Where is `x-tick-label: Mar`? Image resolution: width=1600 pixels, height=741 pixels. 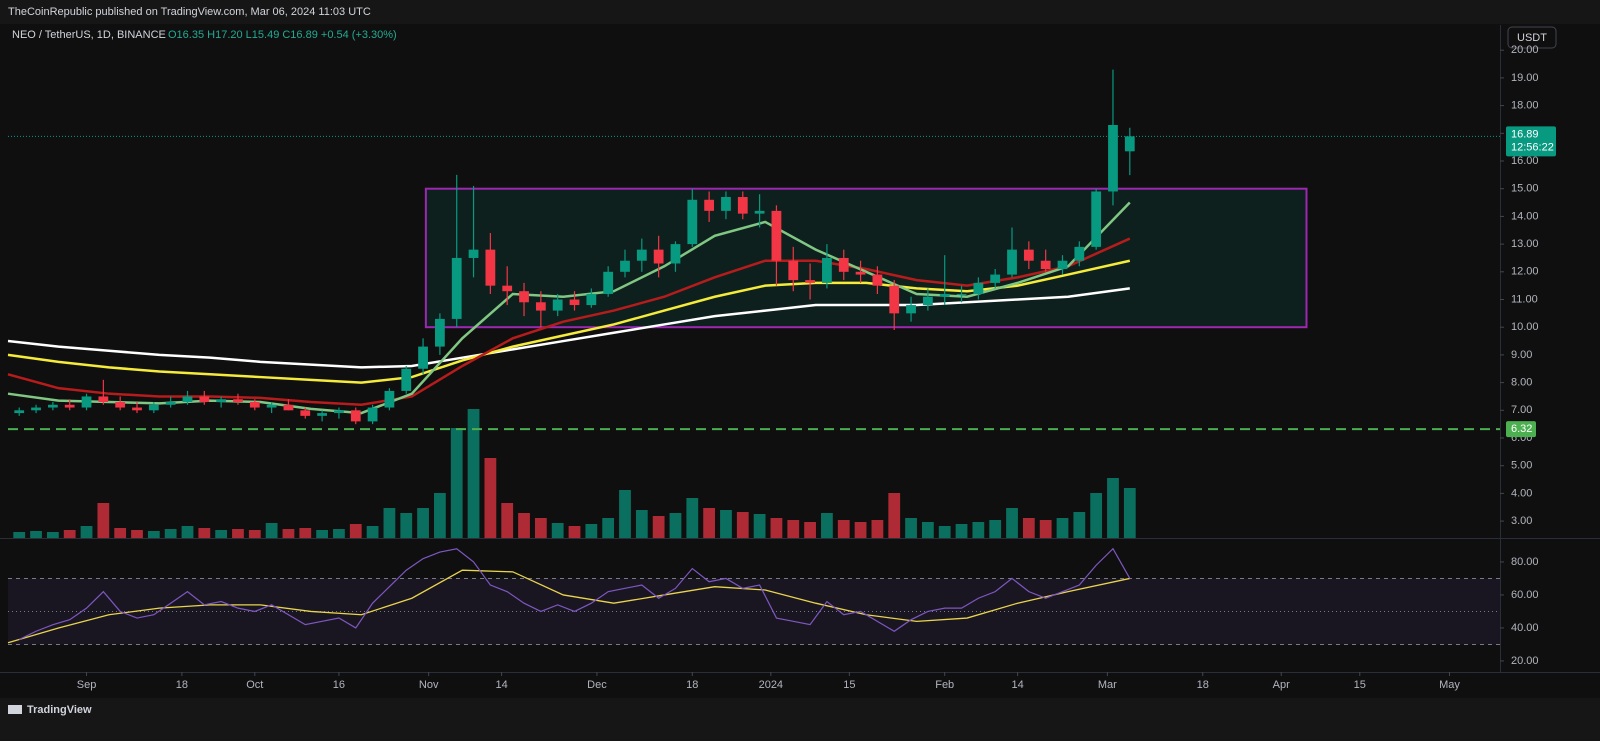 x-tick-label: Mar is located at coordinates (1107, 685).